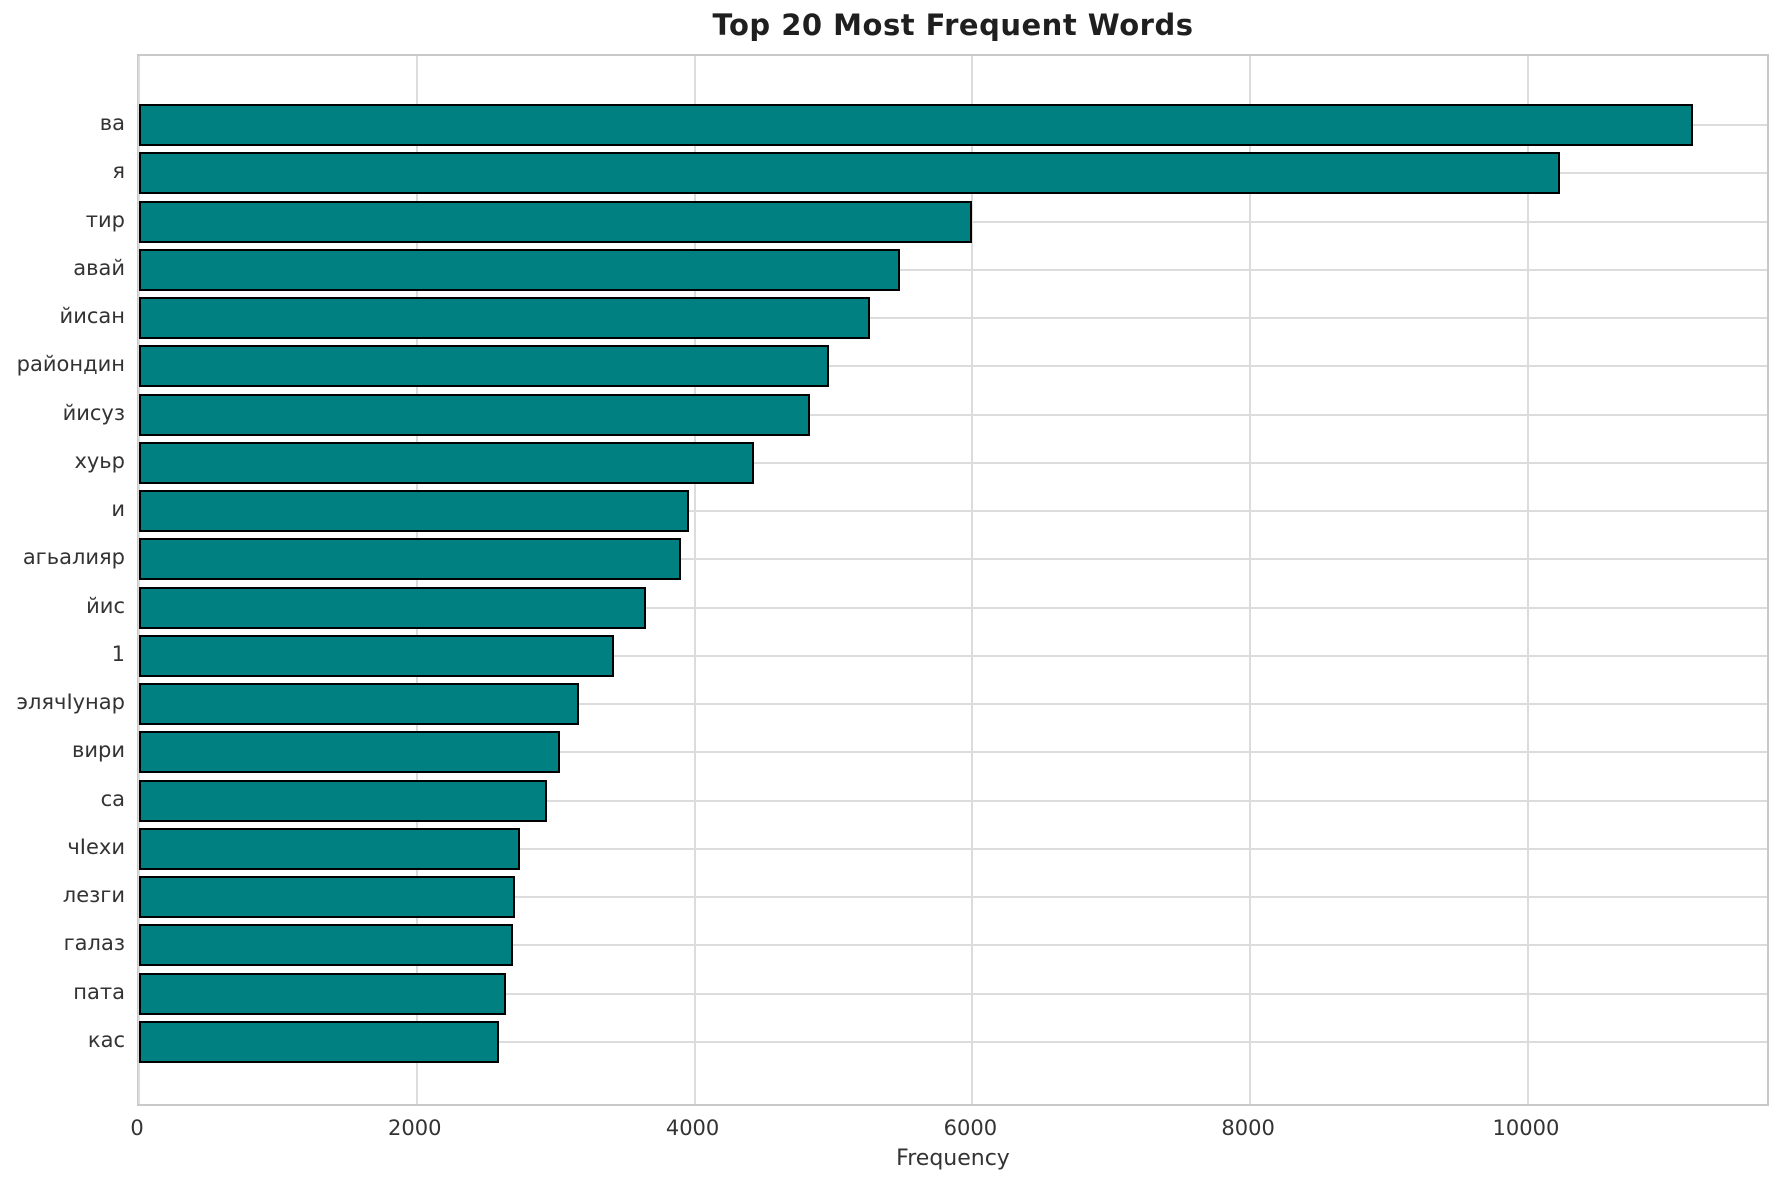 The width and height of the screenshot is (1784, 1185). I want to click on y-tick-label: пата, so click(99, 991).